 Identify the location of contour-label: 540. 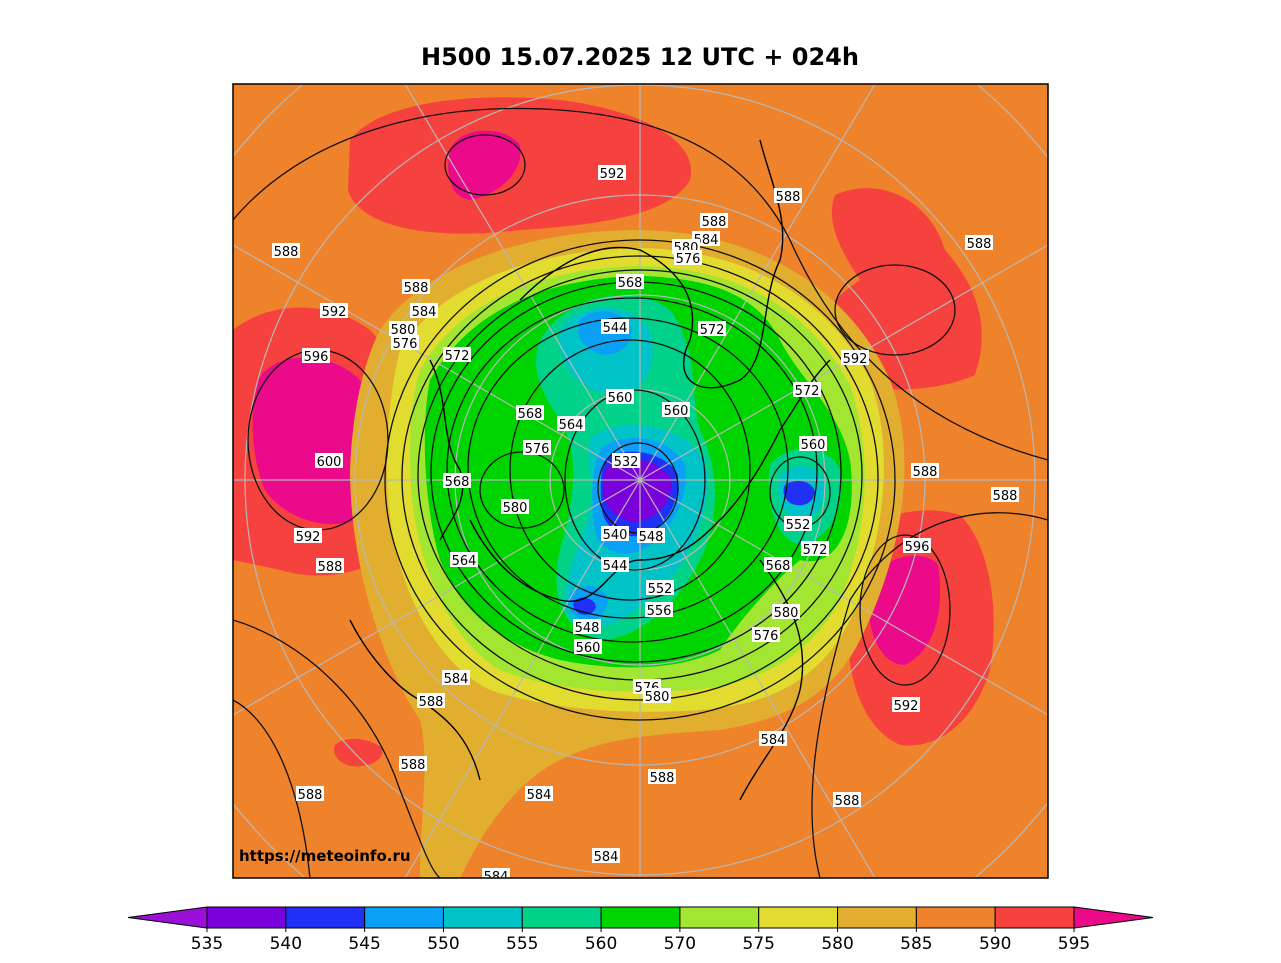
(615, 535).